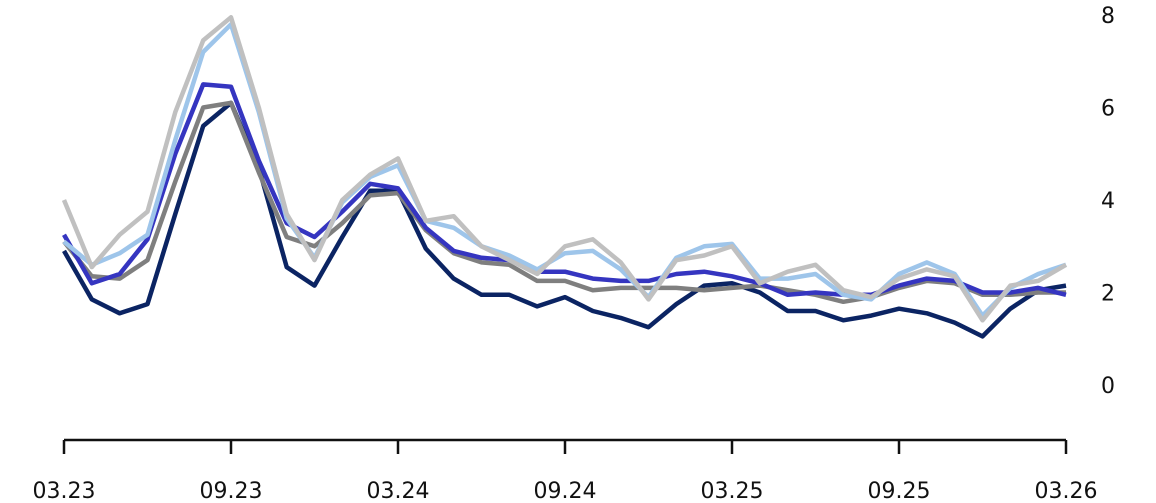 Image resolution: width=1156 pixels, height=503 pixels. I want to click on y-tick-label: 4, so click(1108, 201).